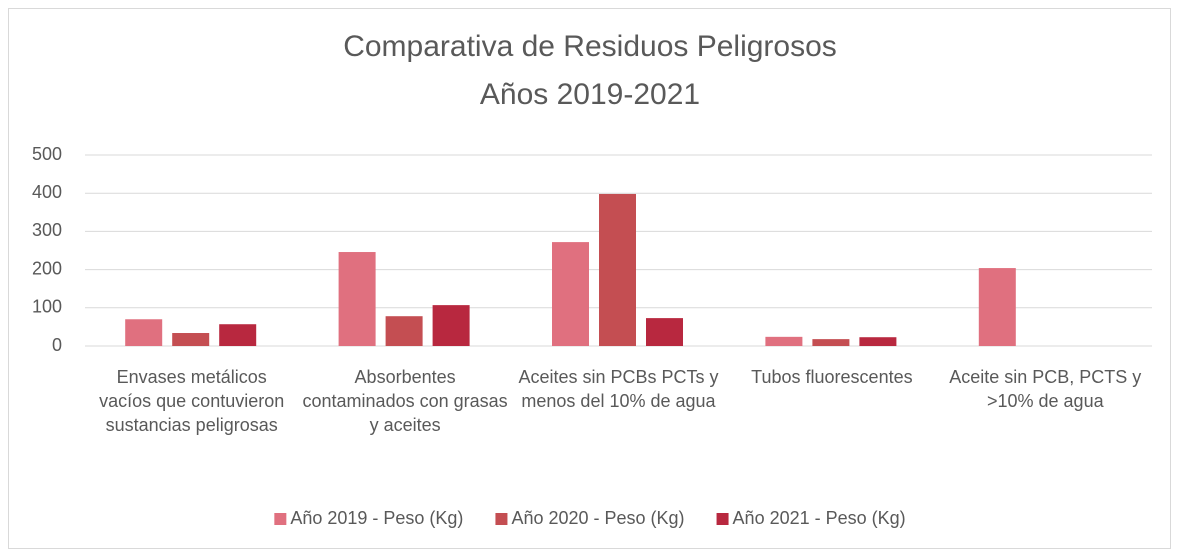  Describe the element at coordinates (376, 518) in the screenshot. I see `legend-label: Año 2019 - Peso (Kg)` at that location.